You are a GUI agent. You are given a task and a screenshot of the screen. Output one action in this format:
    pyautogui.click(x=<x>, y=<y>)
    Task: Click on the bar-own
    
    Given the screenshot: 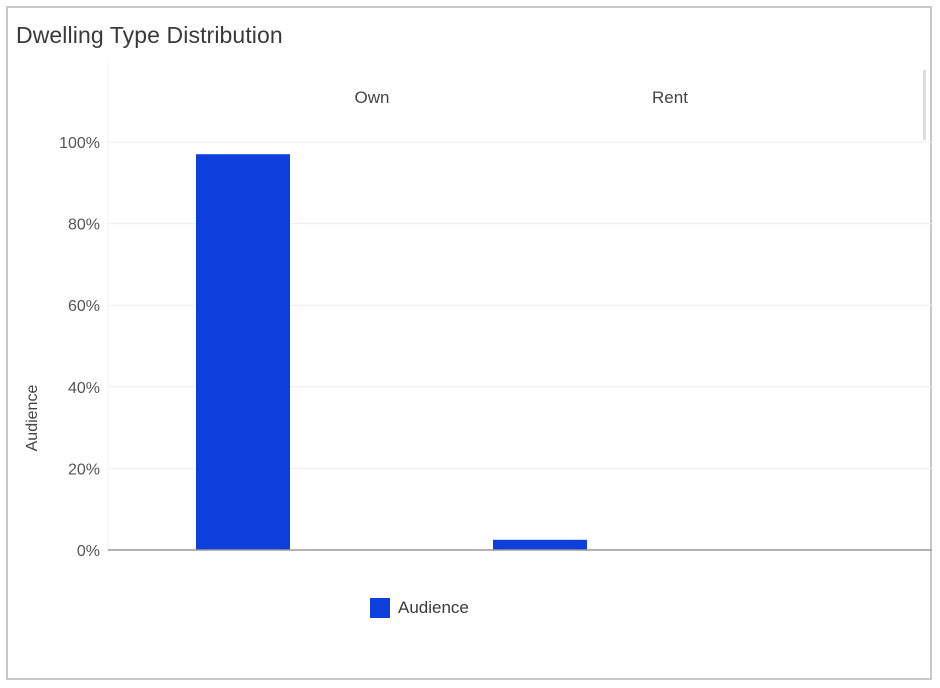 What is the action you would take?
    pyautogui.click(x=243, y=352)
    